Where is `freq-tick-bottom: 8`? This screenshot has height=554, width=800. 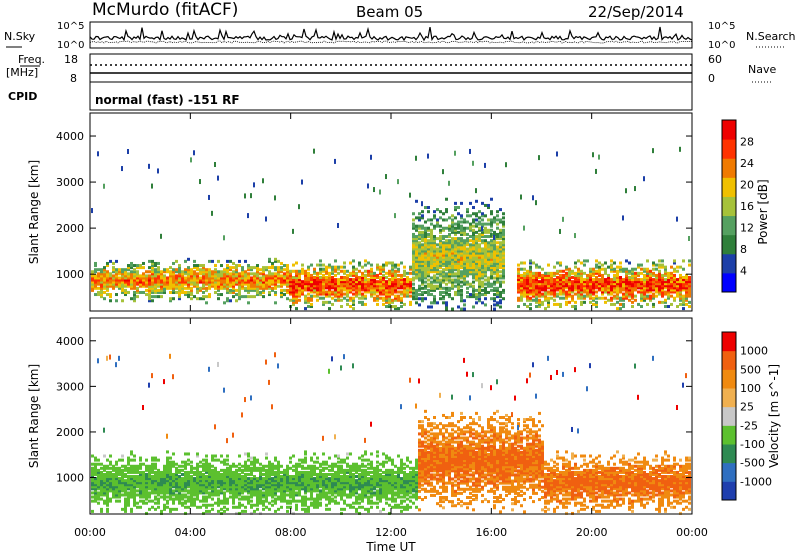 freq-tick-bottom: 8 is located at coordinates (73, 78).